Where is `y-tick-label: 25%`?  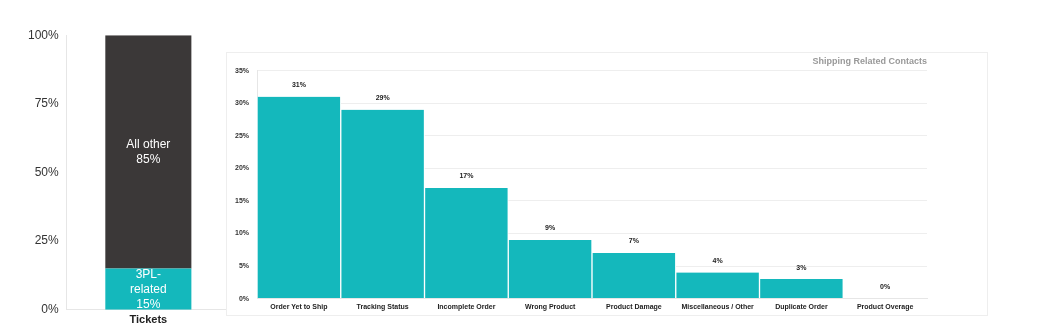 y-tick-label: 25% is located at coordinates (47, 240).